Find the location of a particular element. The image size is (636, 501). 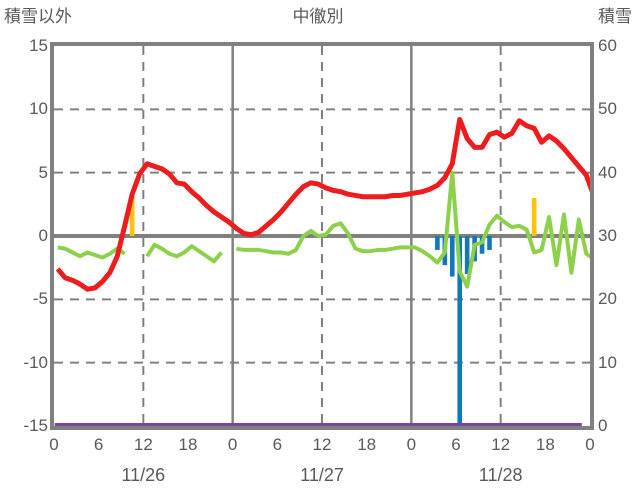

right-axis-title: 積雪 is located at coordinates (615, 16).